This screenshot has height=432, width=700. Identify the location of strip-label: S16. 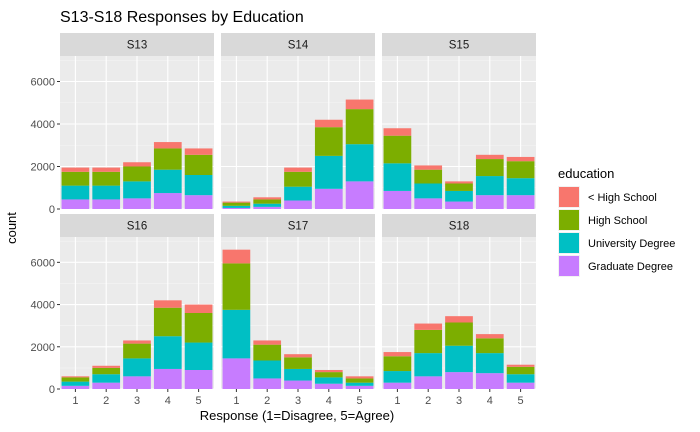
(137, 227).